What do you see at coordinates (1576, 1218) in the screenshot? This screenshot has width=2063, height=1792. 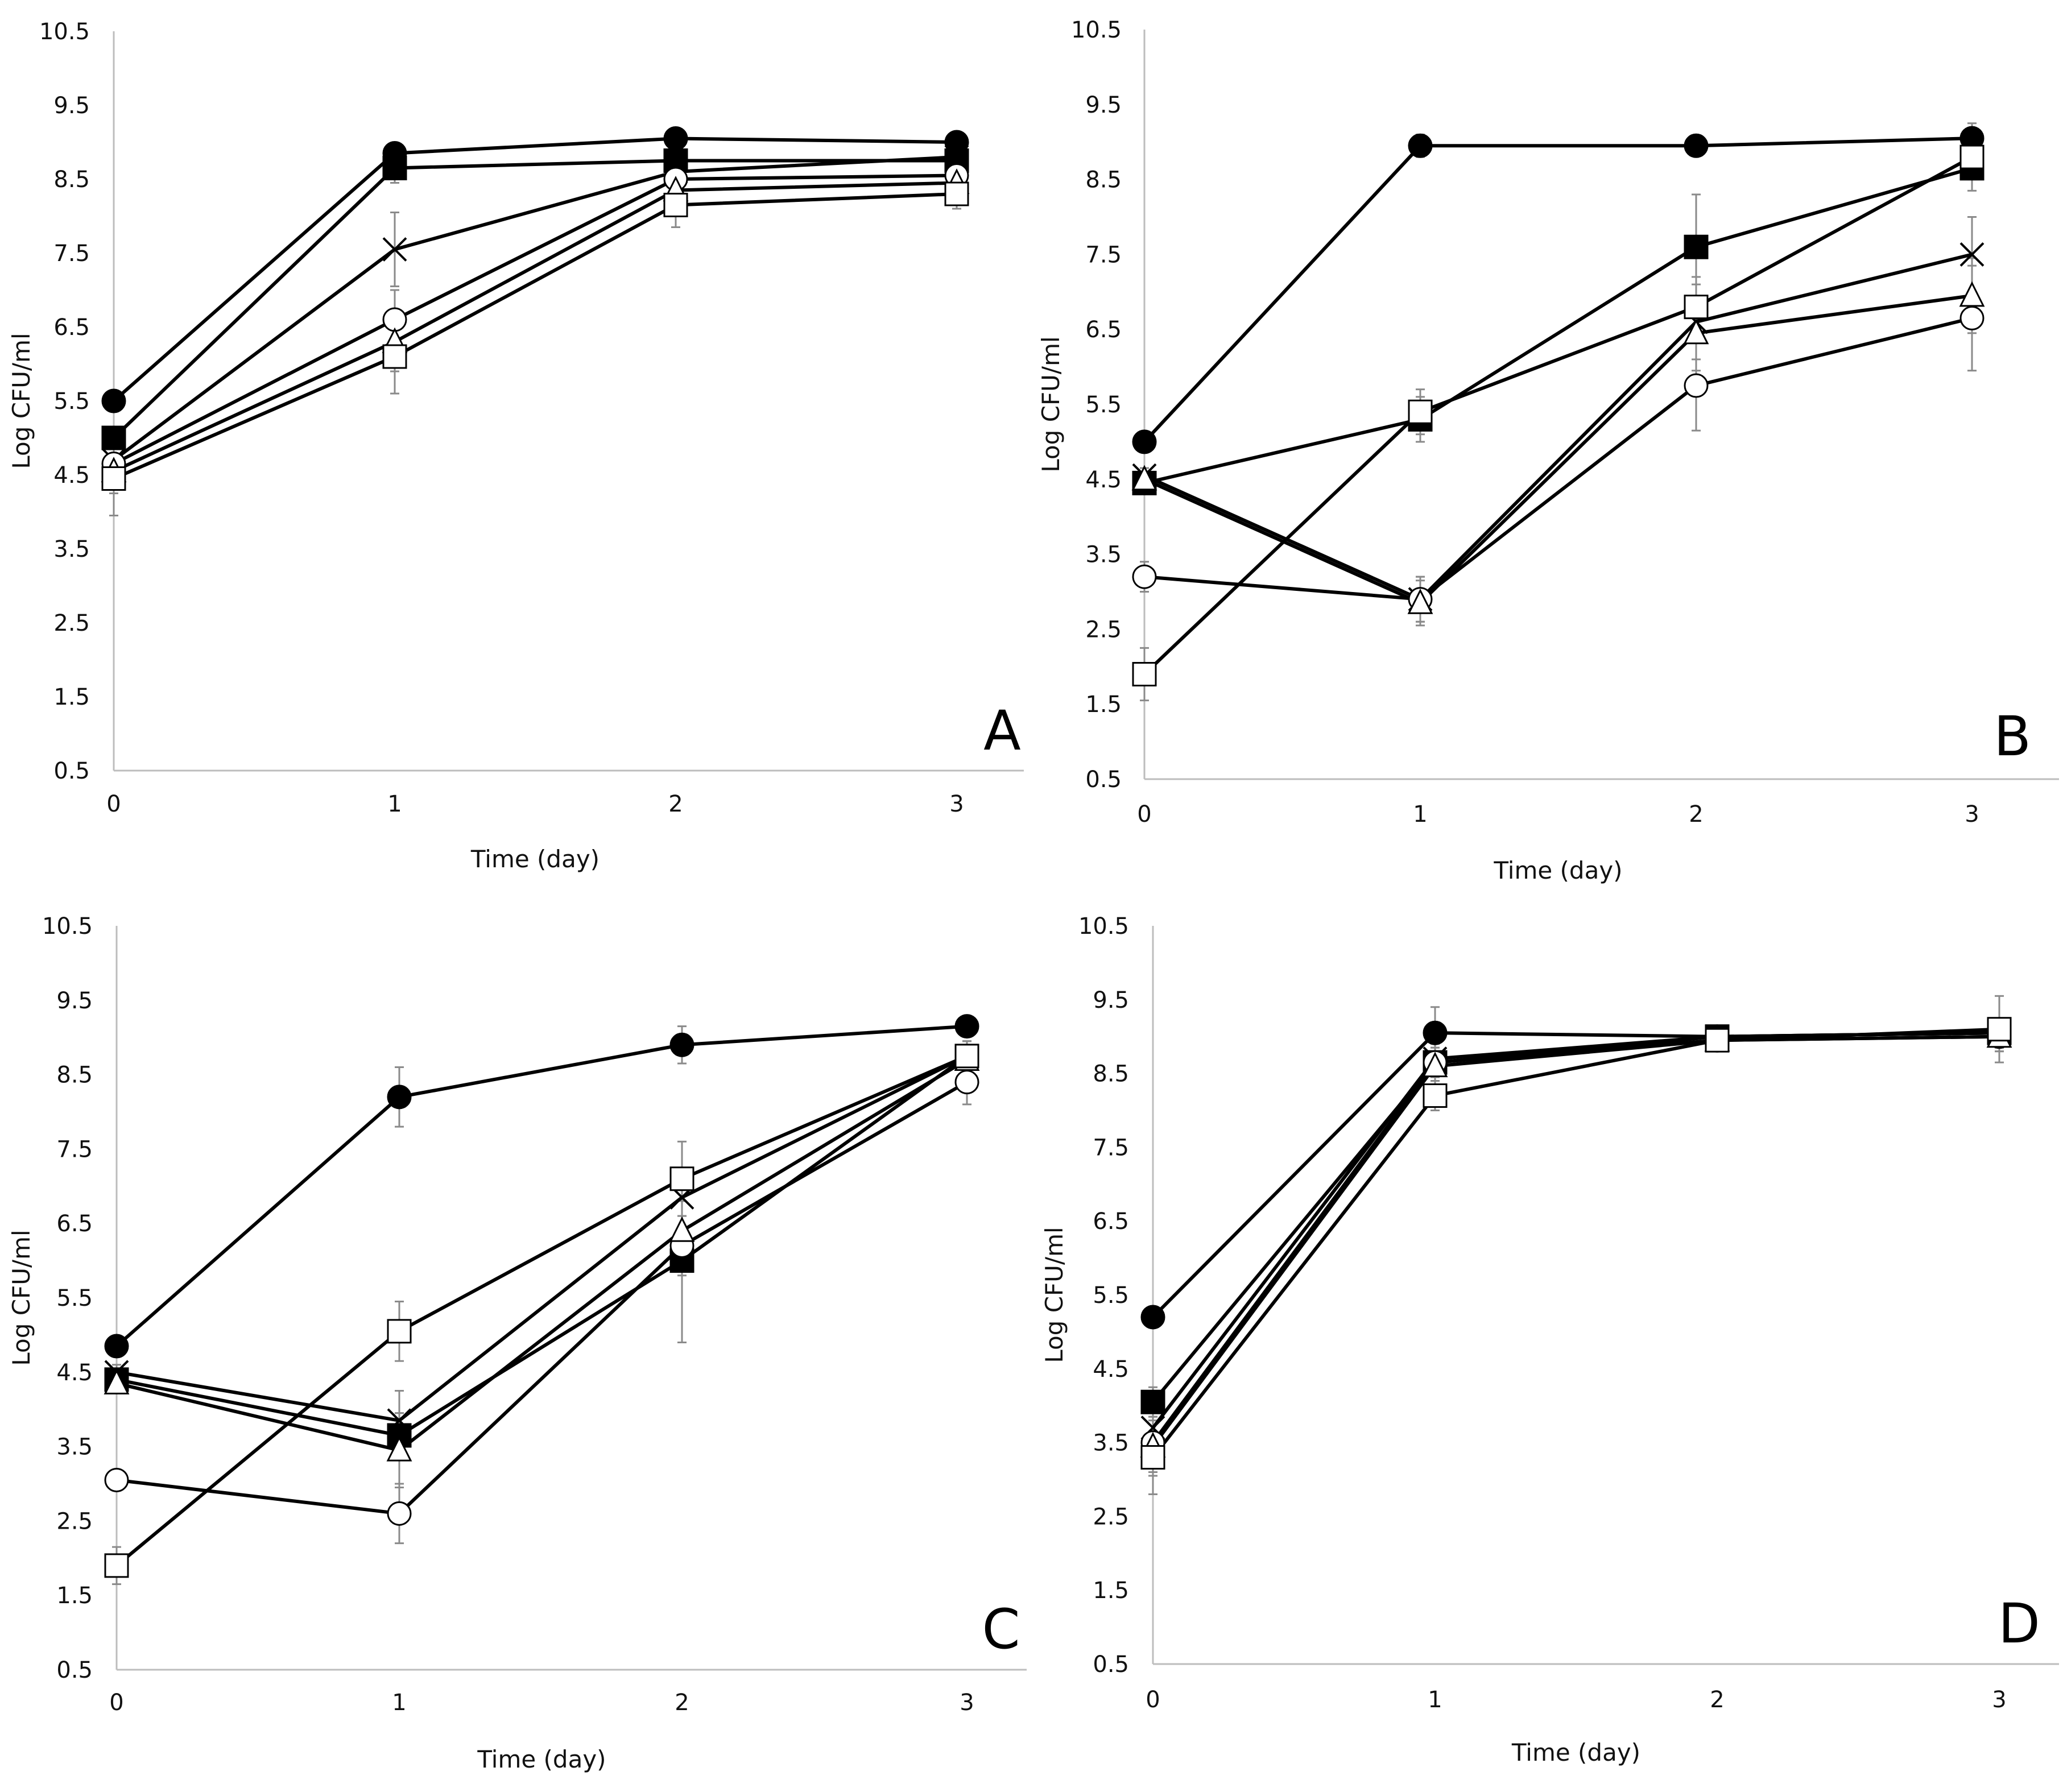 I see `panel-d-series-line-filled-square` at bounding box center [1576, 1218].